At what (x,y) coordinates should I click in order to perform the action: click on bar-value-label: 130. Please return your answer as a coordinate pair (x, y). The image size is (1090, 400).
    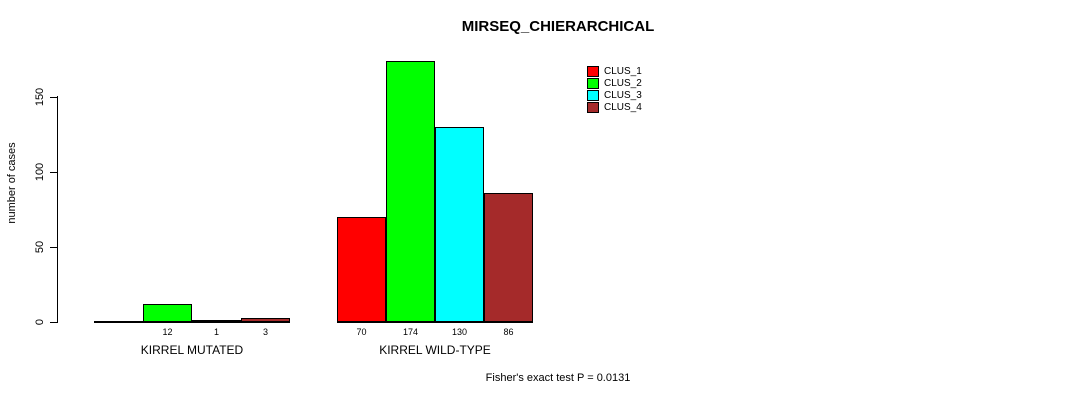
    Looking at the image, I should click on (459, 332).